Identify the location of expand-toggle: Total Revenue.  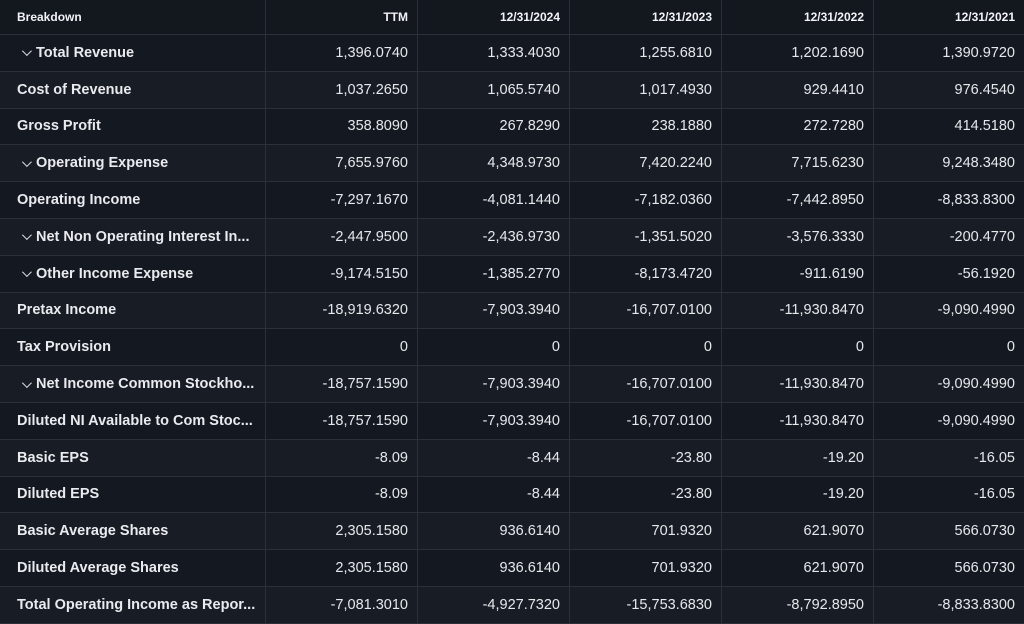
(75, 53).